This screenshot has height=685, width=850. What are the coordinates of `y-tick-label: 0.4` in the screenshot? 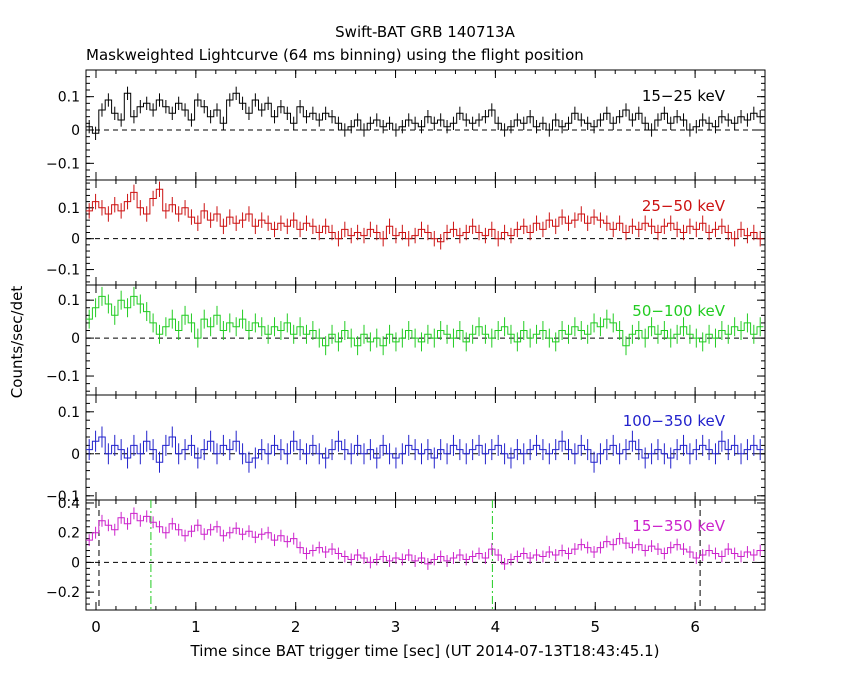 It's located at (69, 504).